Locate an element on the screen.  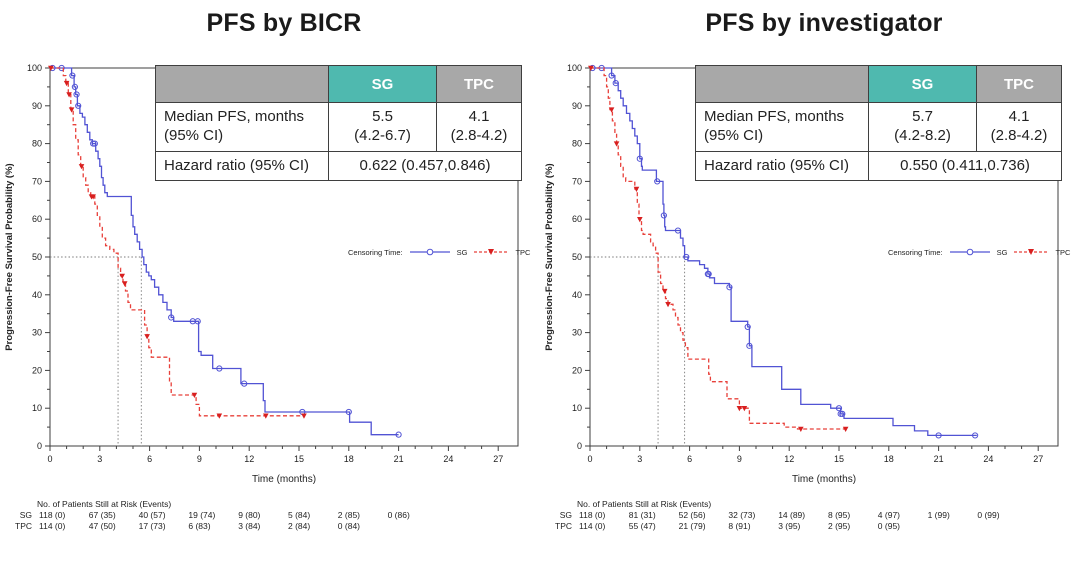
risk-value: 8 (95) is located at coordinates (839, 515).